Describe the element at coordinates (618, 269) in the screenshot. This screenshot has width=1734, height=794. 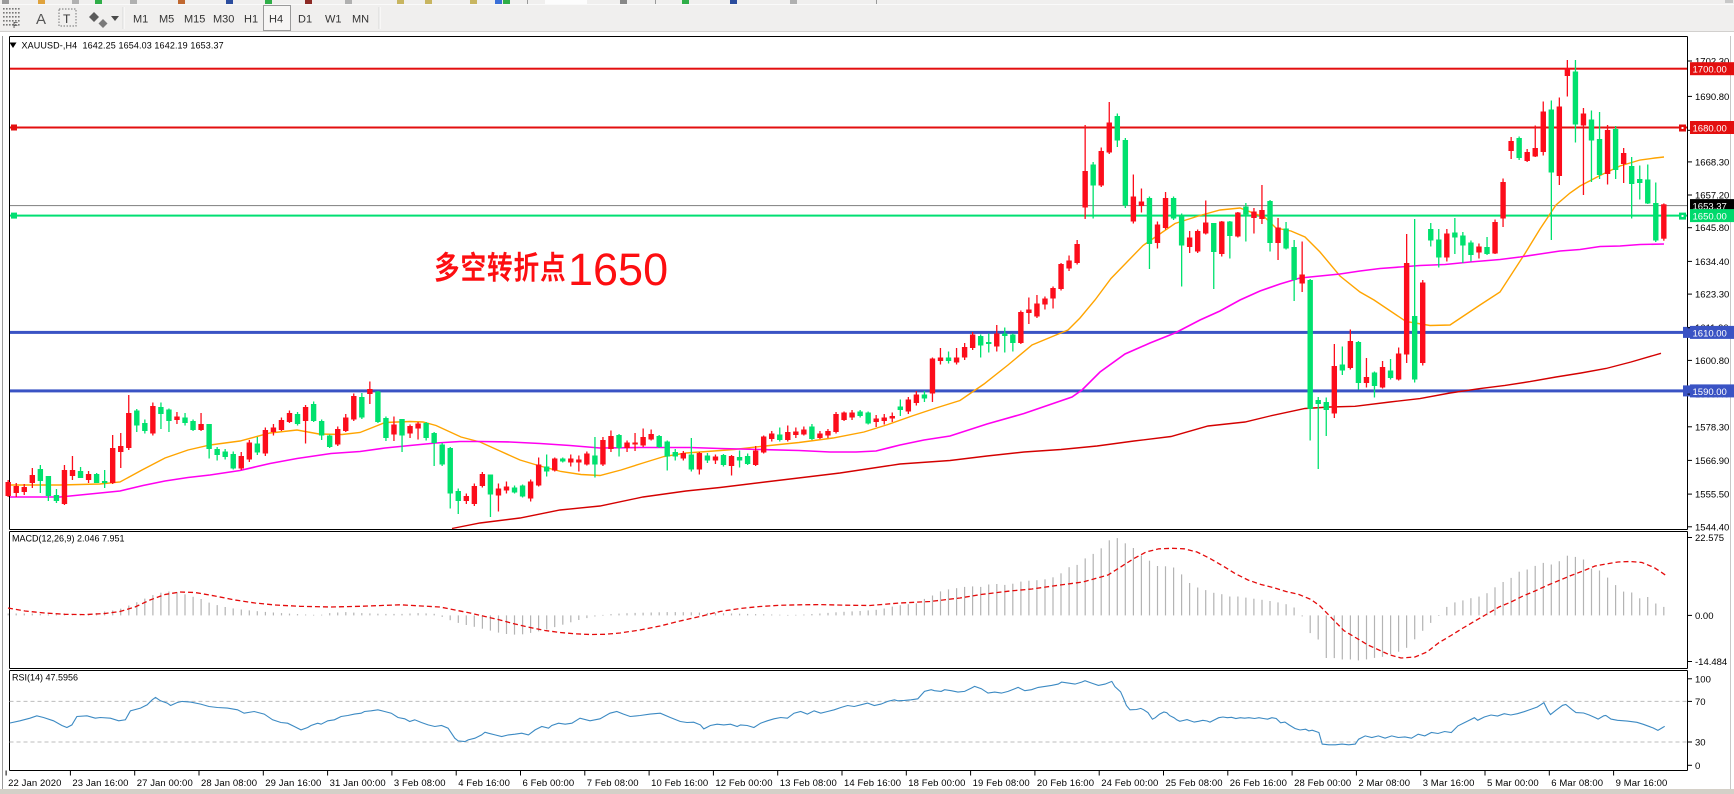
I see `svg-text: 1650` at that location.